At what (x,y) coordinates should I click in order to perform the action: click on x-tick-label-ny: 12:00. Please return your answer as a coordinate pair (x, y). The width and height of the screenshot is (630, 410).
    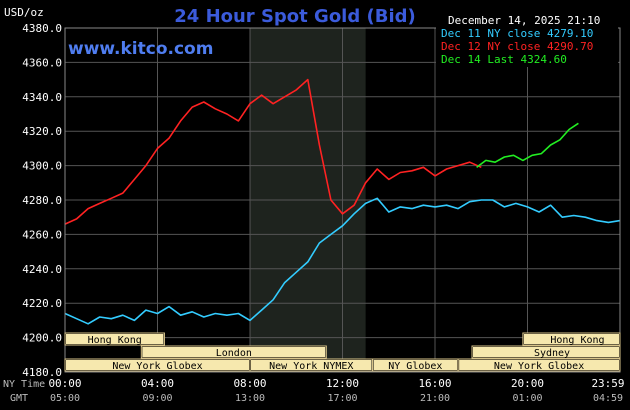
    Looking at the image, I should click on (342, 383).